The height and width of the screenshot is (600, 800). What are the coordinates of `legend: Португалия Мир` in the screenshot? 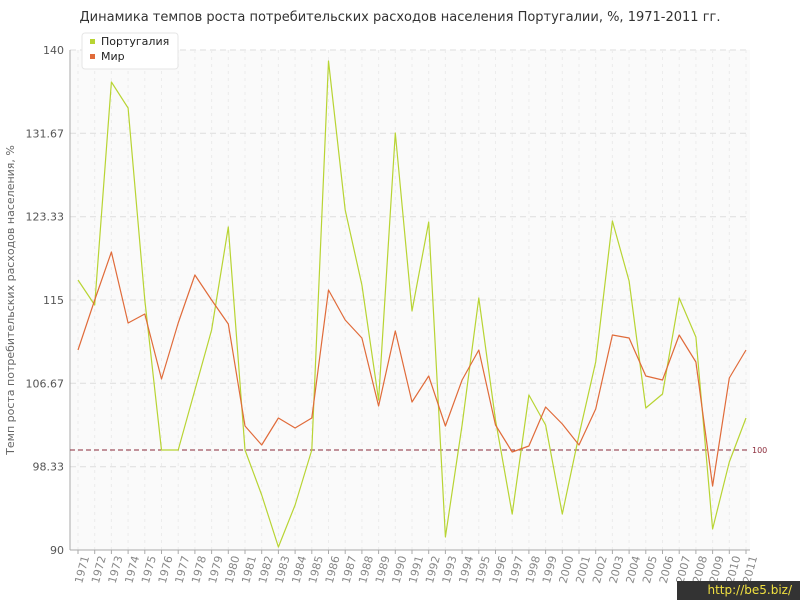 It's located at (130, 51).